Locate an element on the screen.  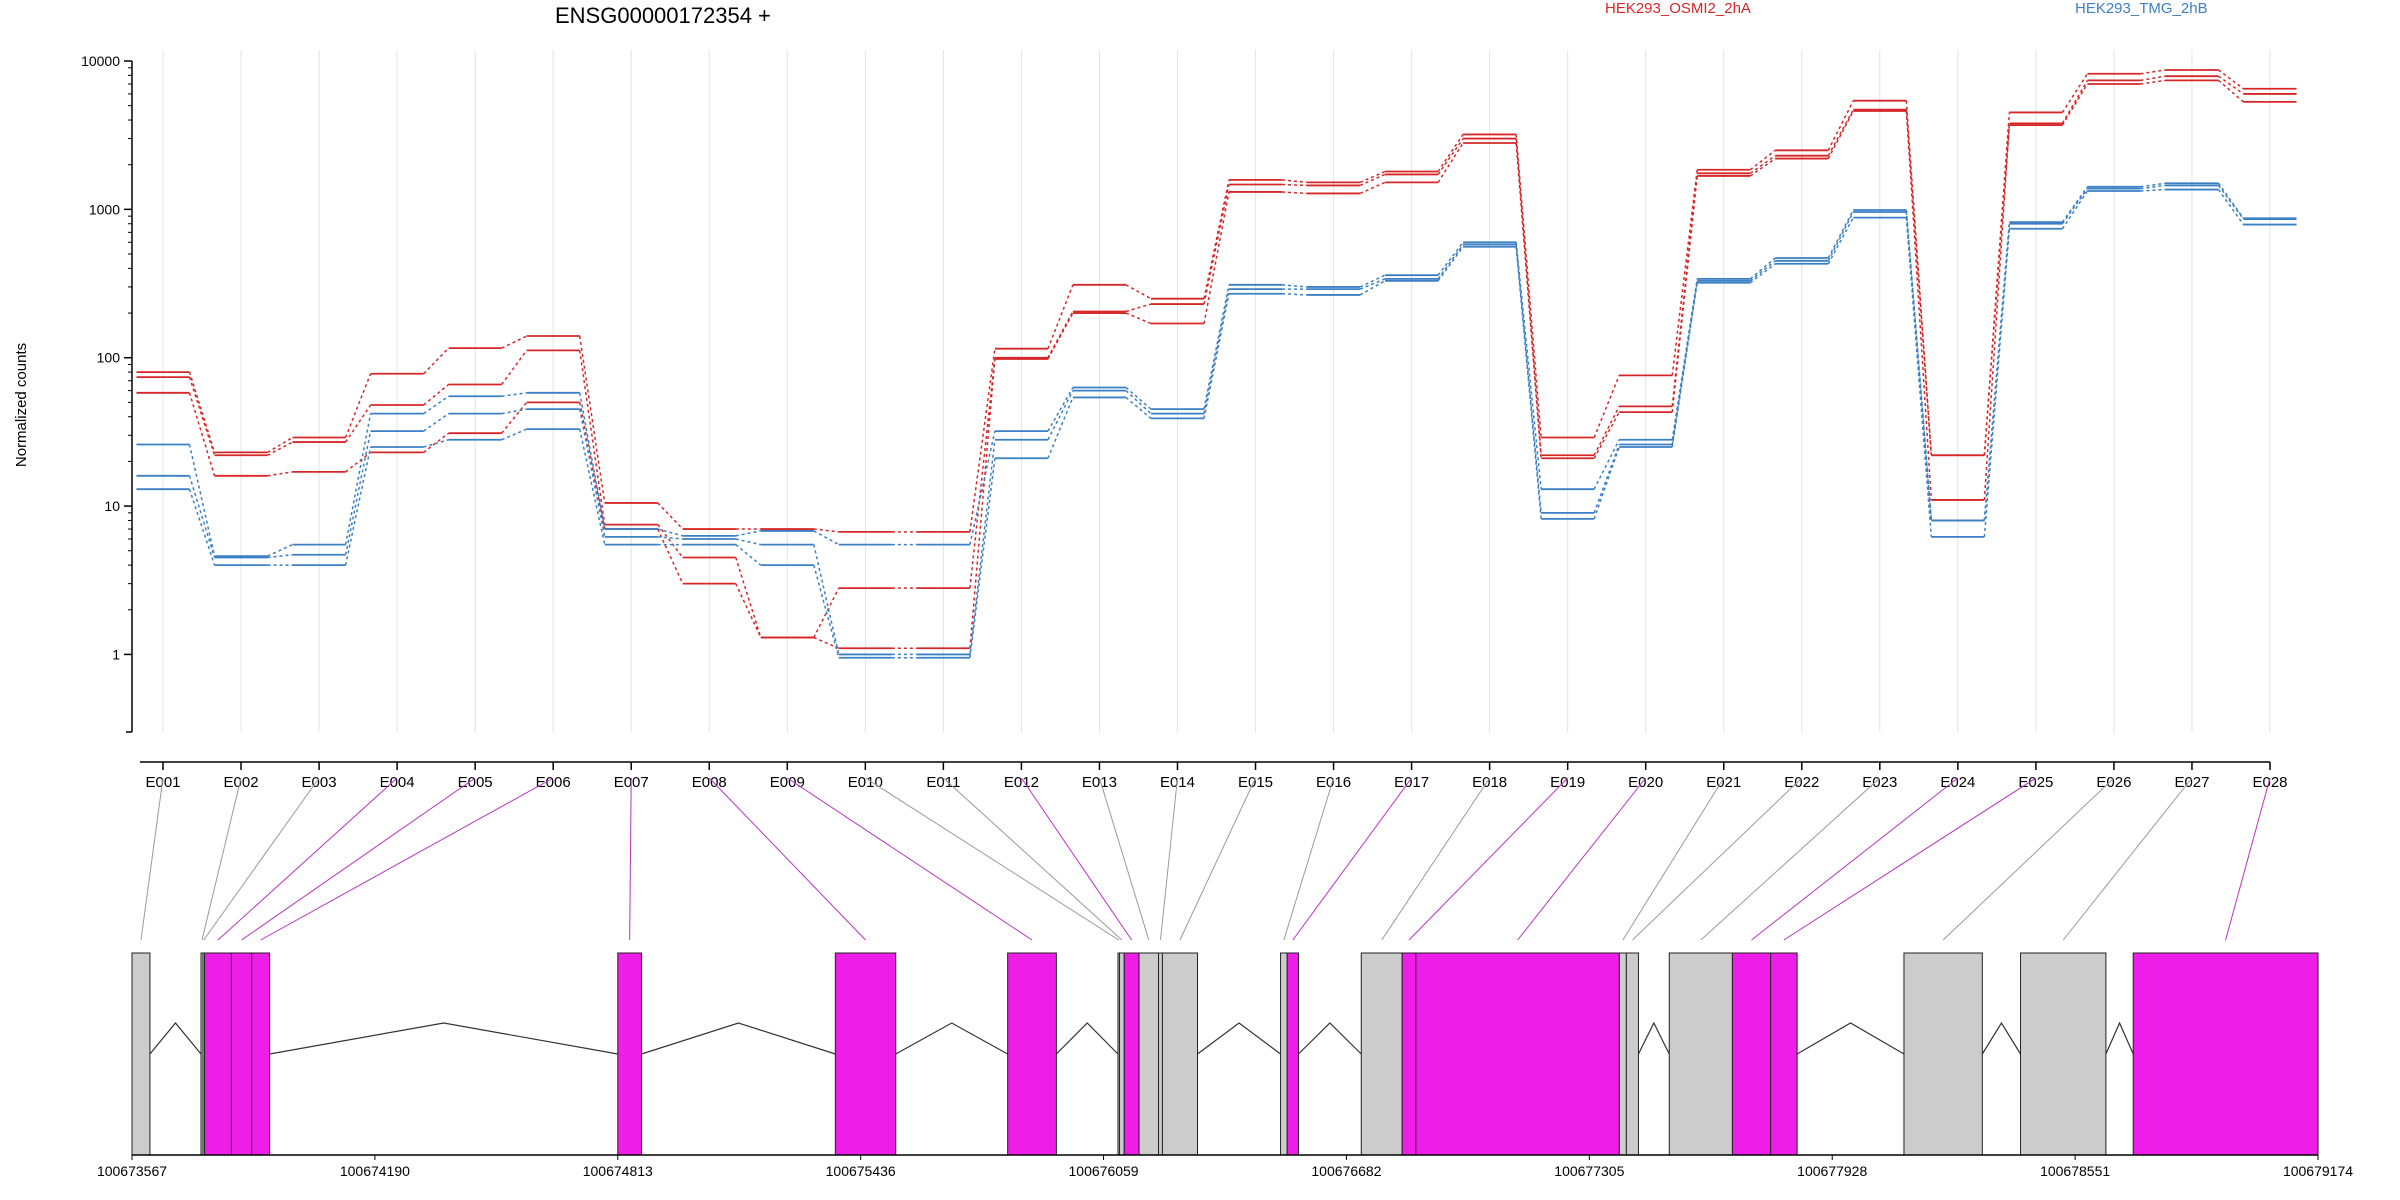
coord-label: 100674190 is located at coordinates (375, 1171).